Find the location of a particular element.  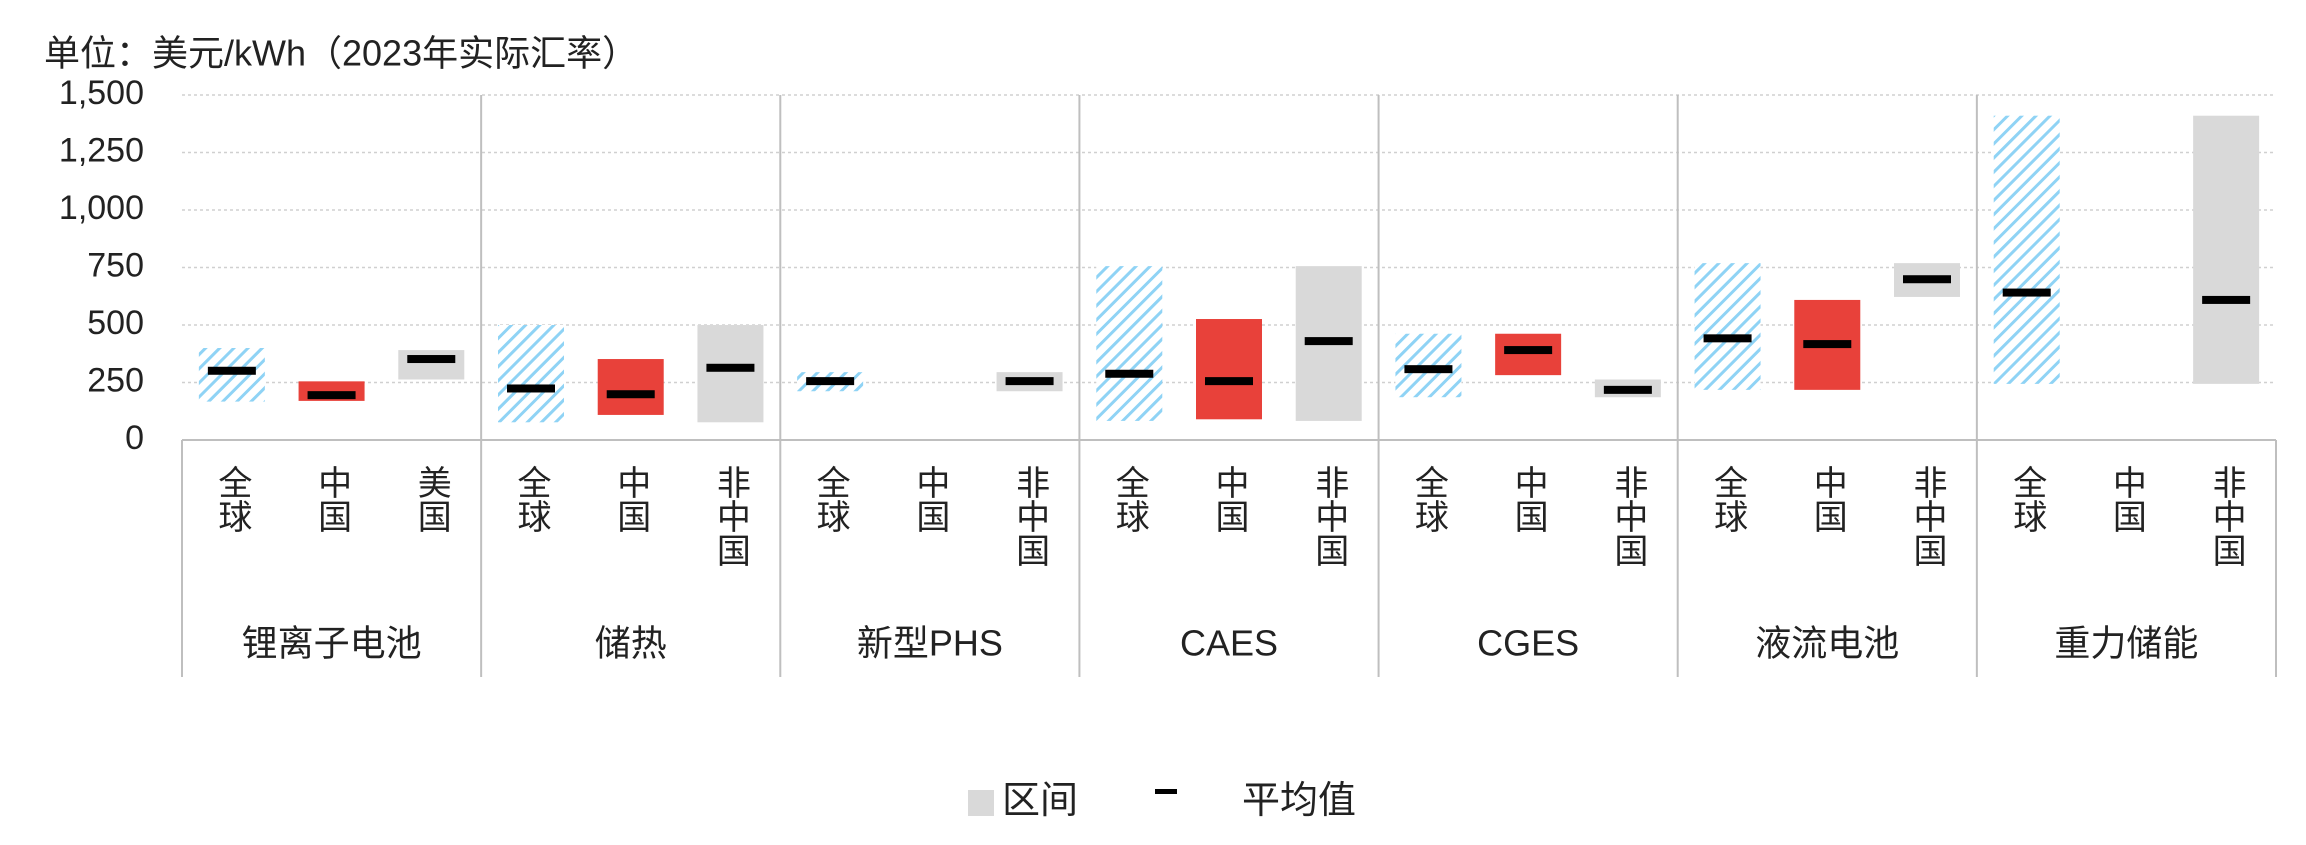

y-tick-label: 500 is located at coordinates (115, 323).